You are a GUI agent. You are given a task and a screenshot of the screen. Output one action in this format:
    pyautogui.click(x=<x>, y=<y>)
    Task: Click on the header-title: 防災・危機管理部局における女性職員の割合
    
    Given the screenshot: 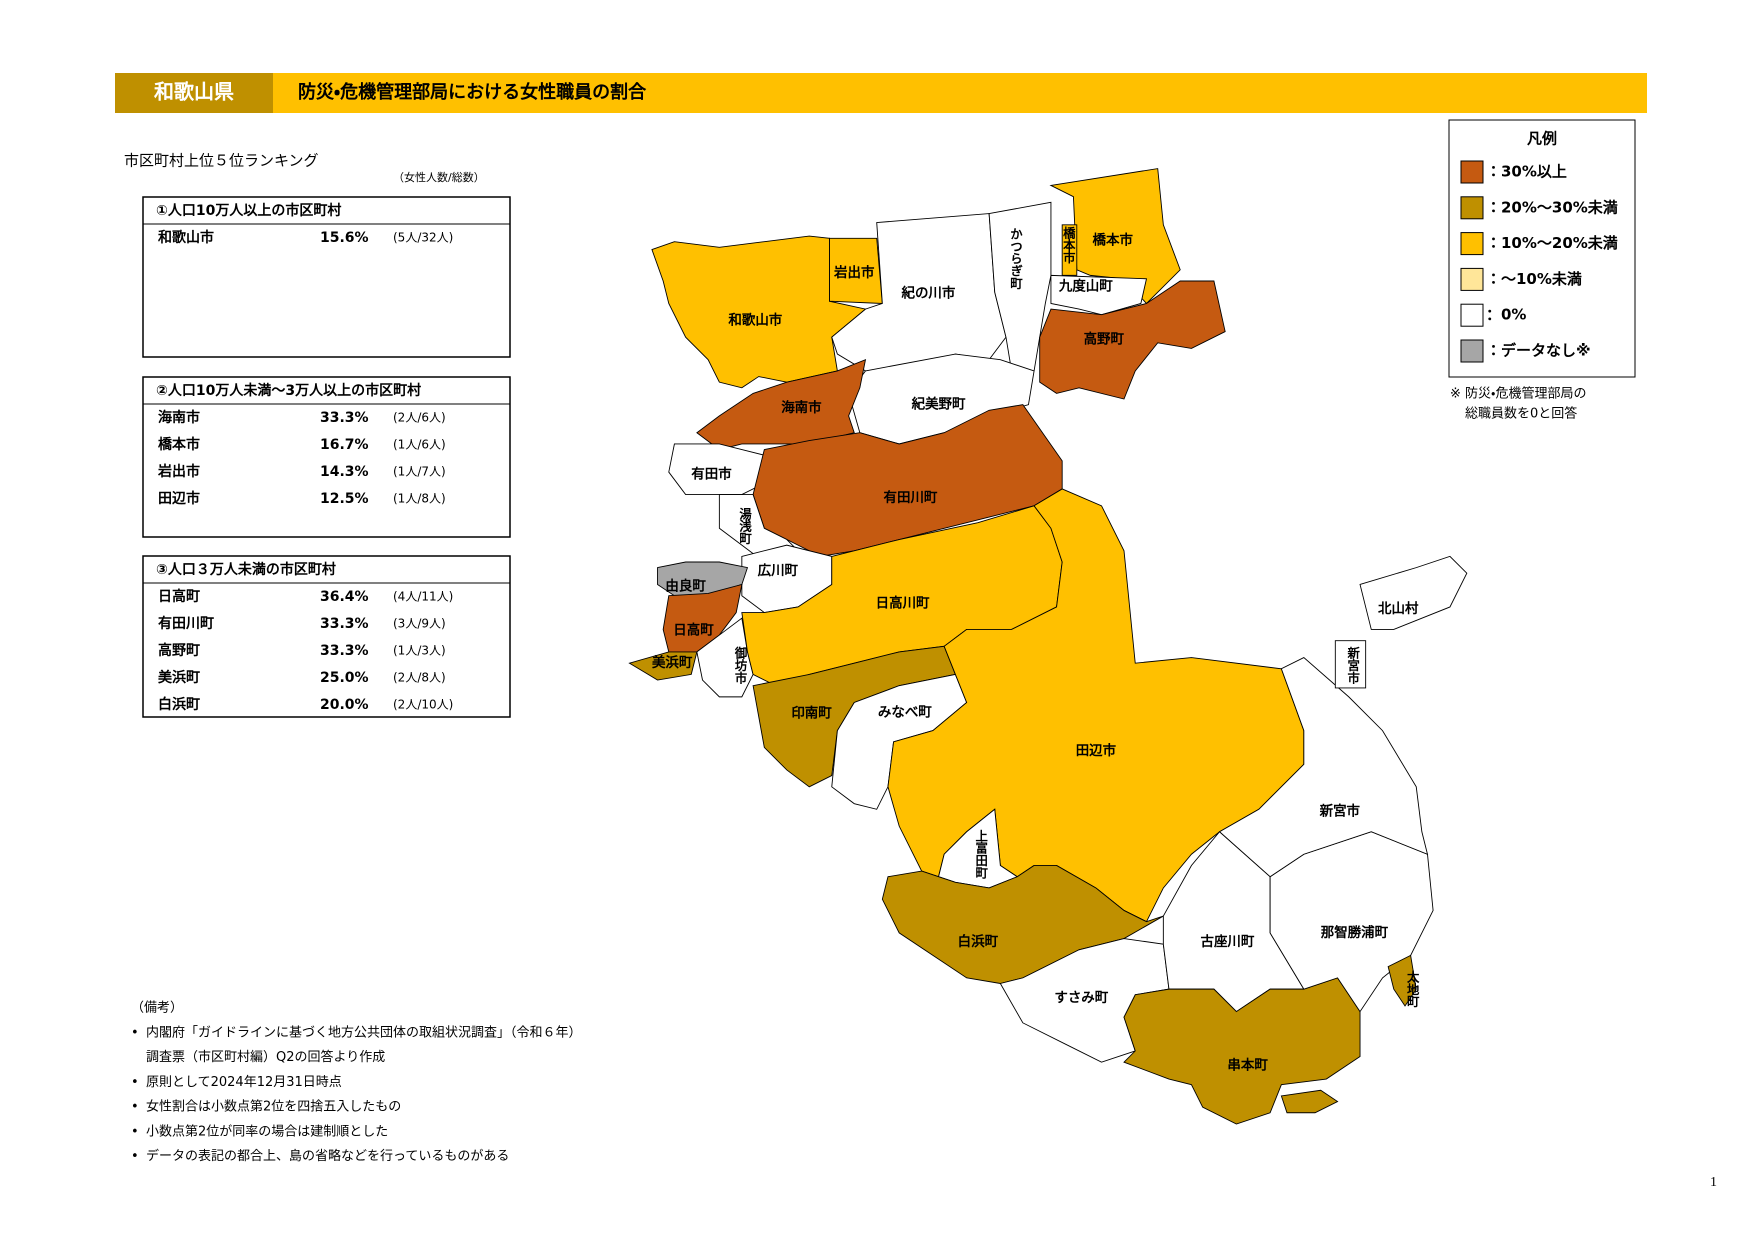 What is the action you would take?
    pyautogui.click(x=472, y=92)
    